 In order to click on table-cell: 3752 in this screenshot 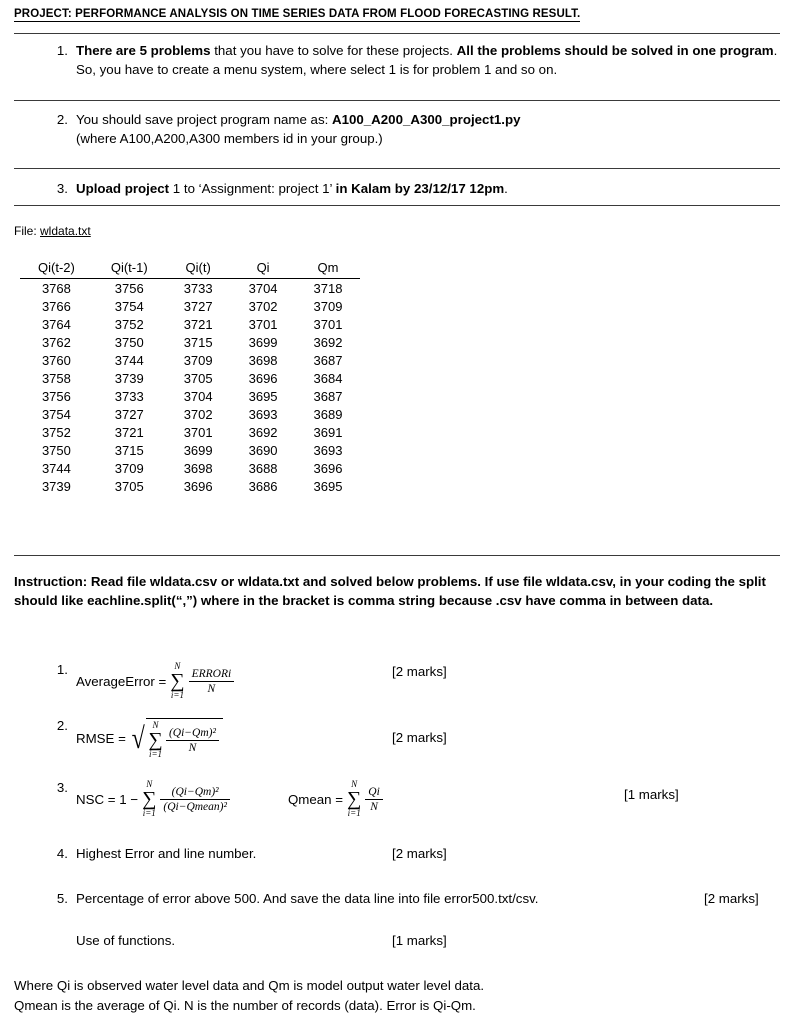, I will do `click(56, 432)`.